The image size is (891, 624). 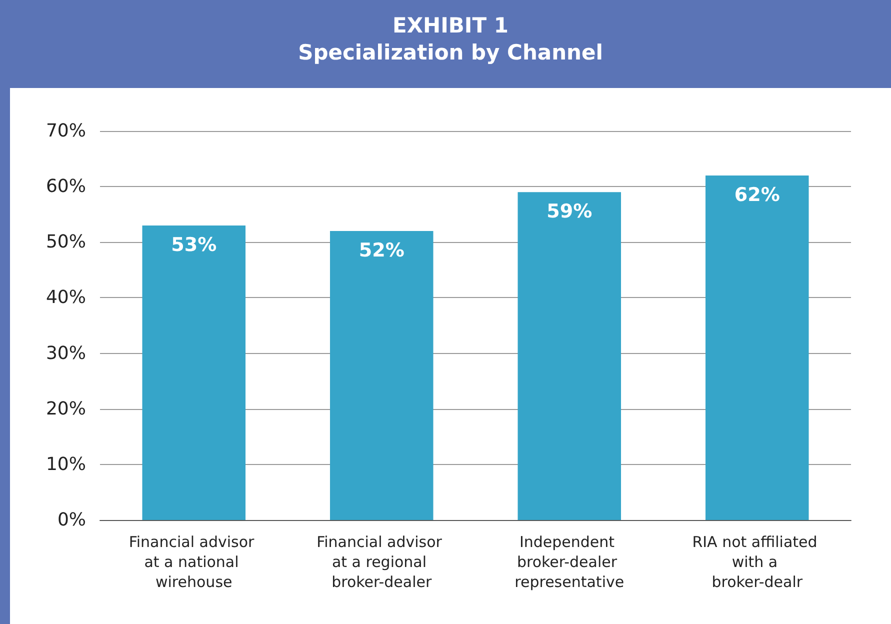 What do you see at coordinates (381, 562) in the screenshot?
I see `x-tick-label: Financial advisor at a regional broker-dealer` at bounding box center [381, 562].